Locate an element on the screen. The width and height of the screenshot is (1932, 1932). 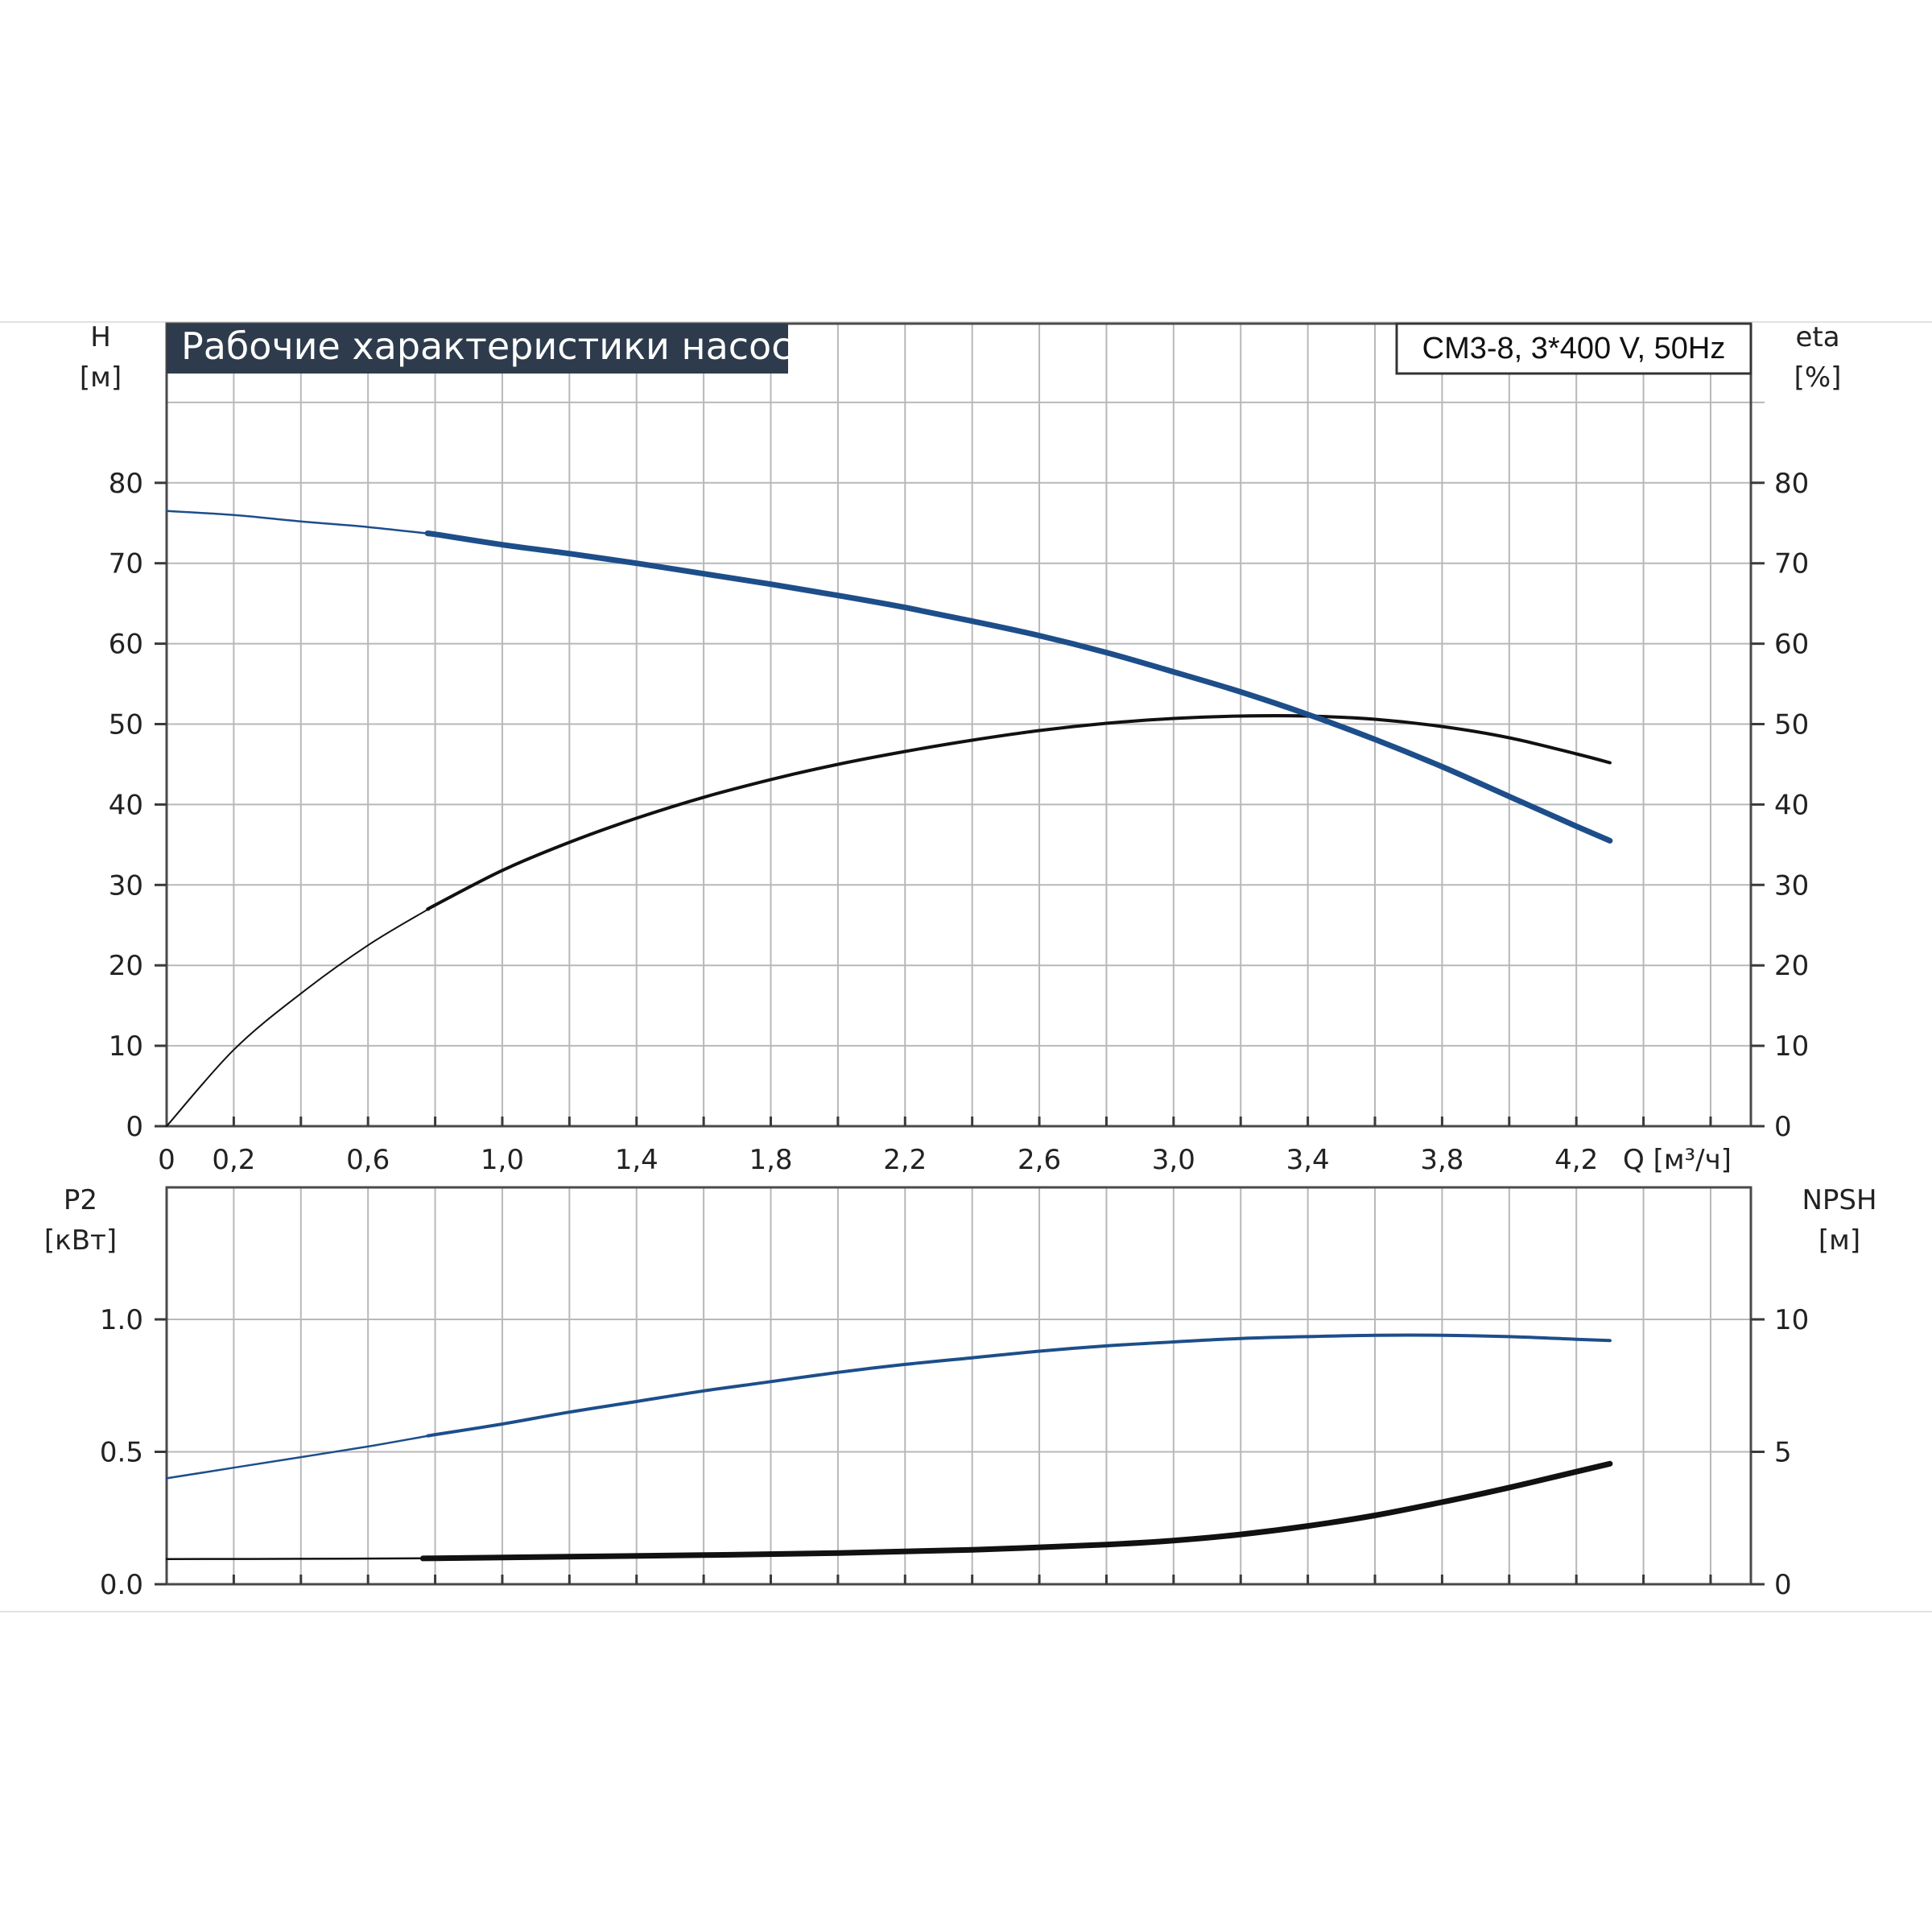
title-banner is located at coordinates (477, 349).